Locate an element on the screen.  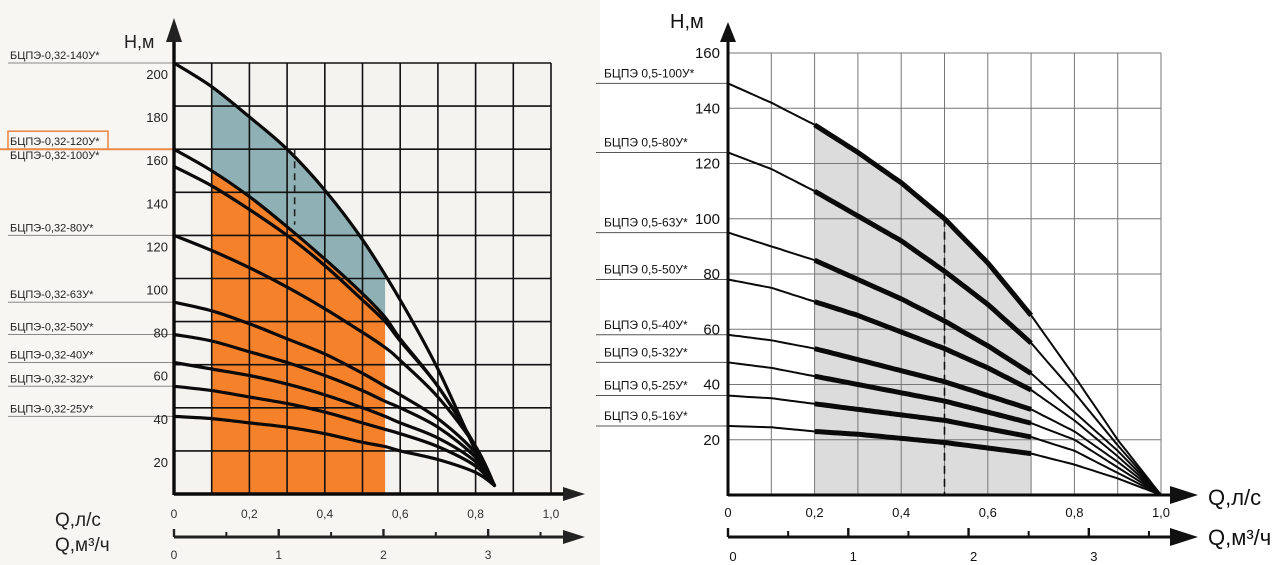
orange-region is located at coordinates (298, 332).